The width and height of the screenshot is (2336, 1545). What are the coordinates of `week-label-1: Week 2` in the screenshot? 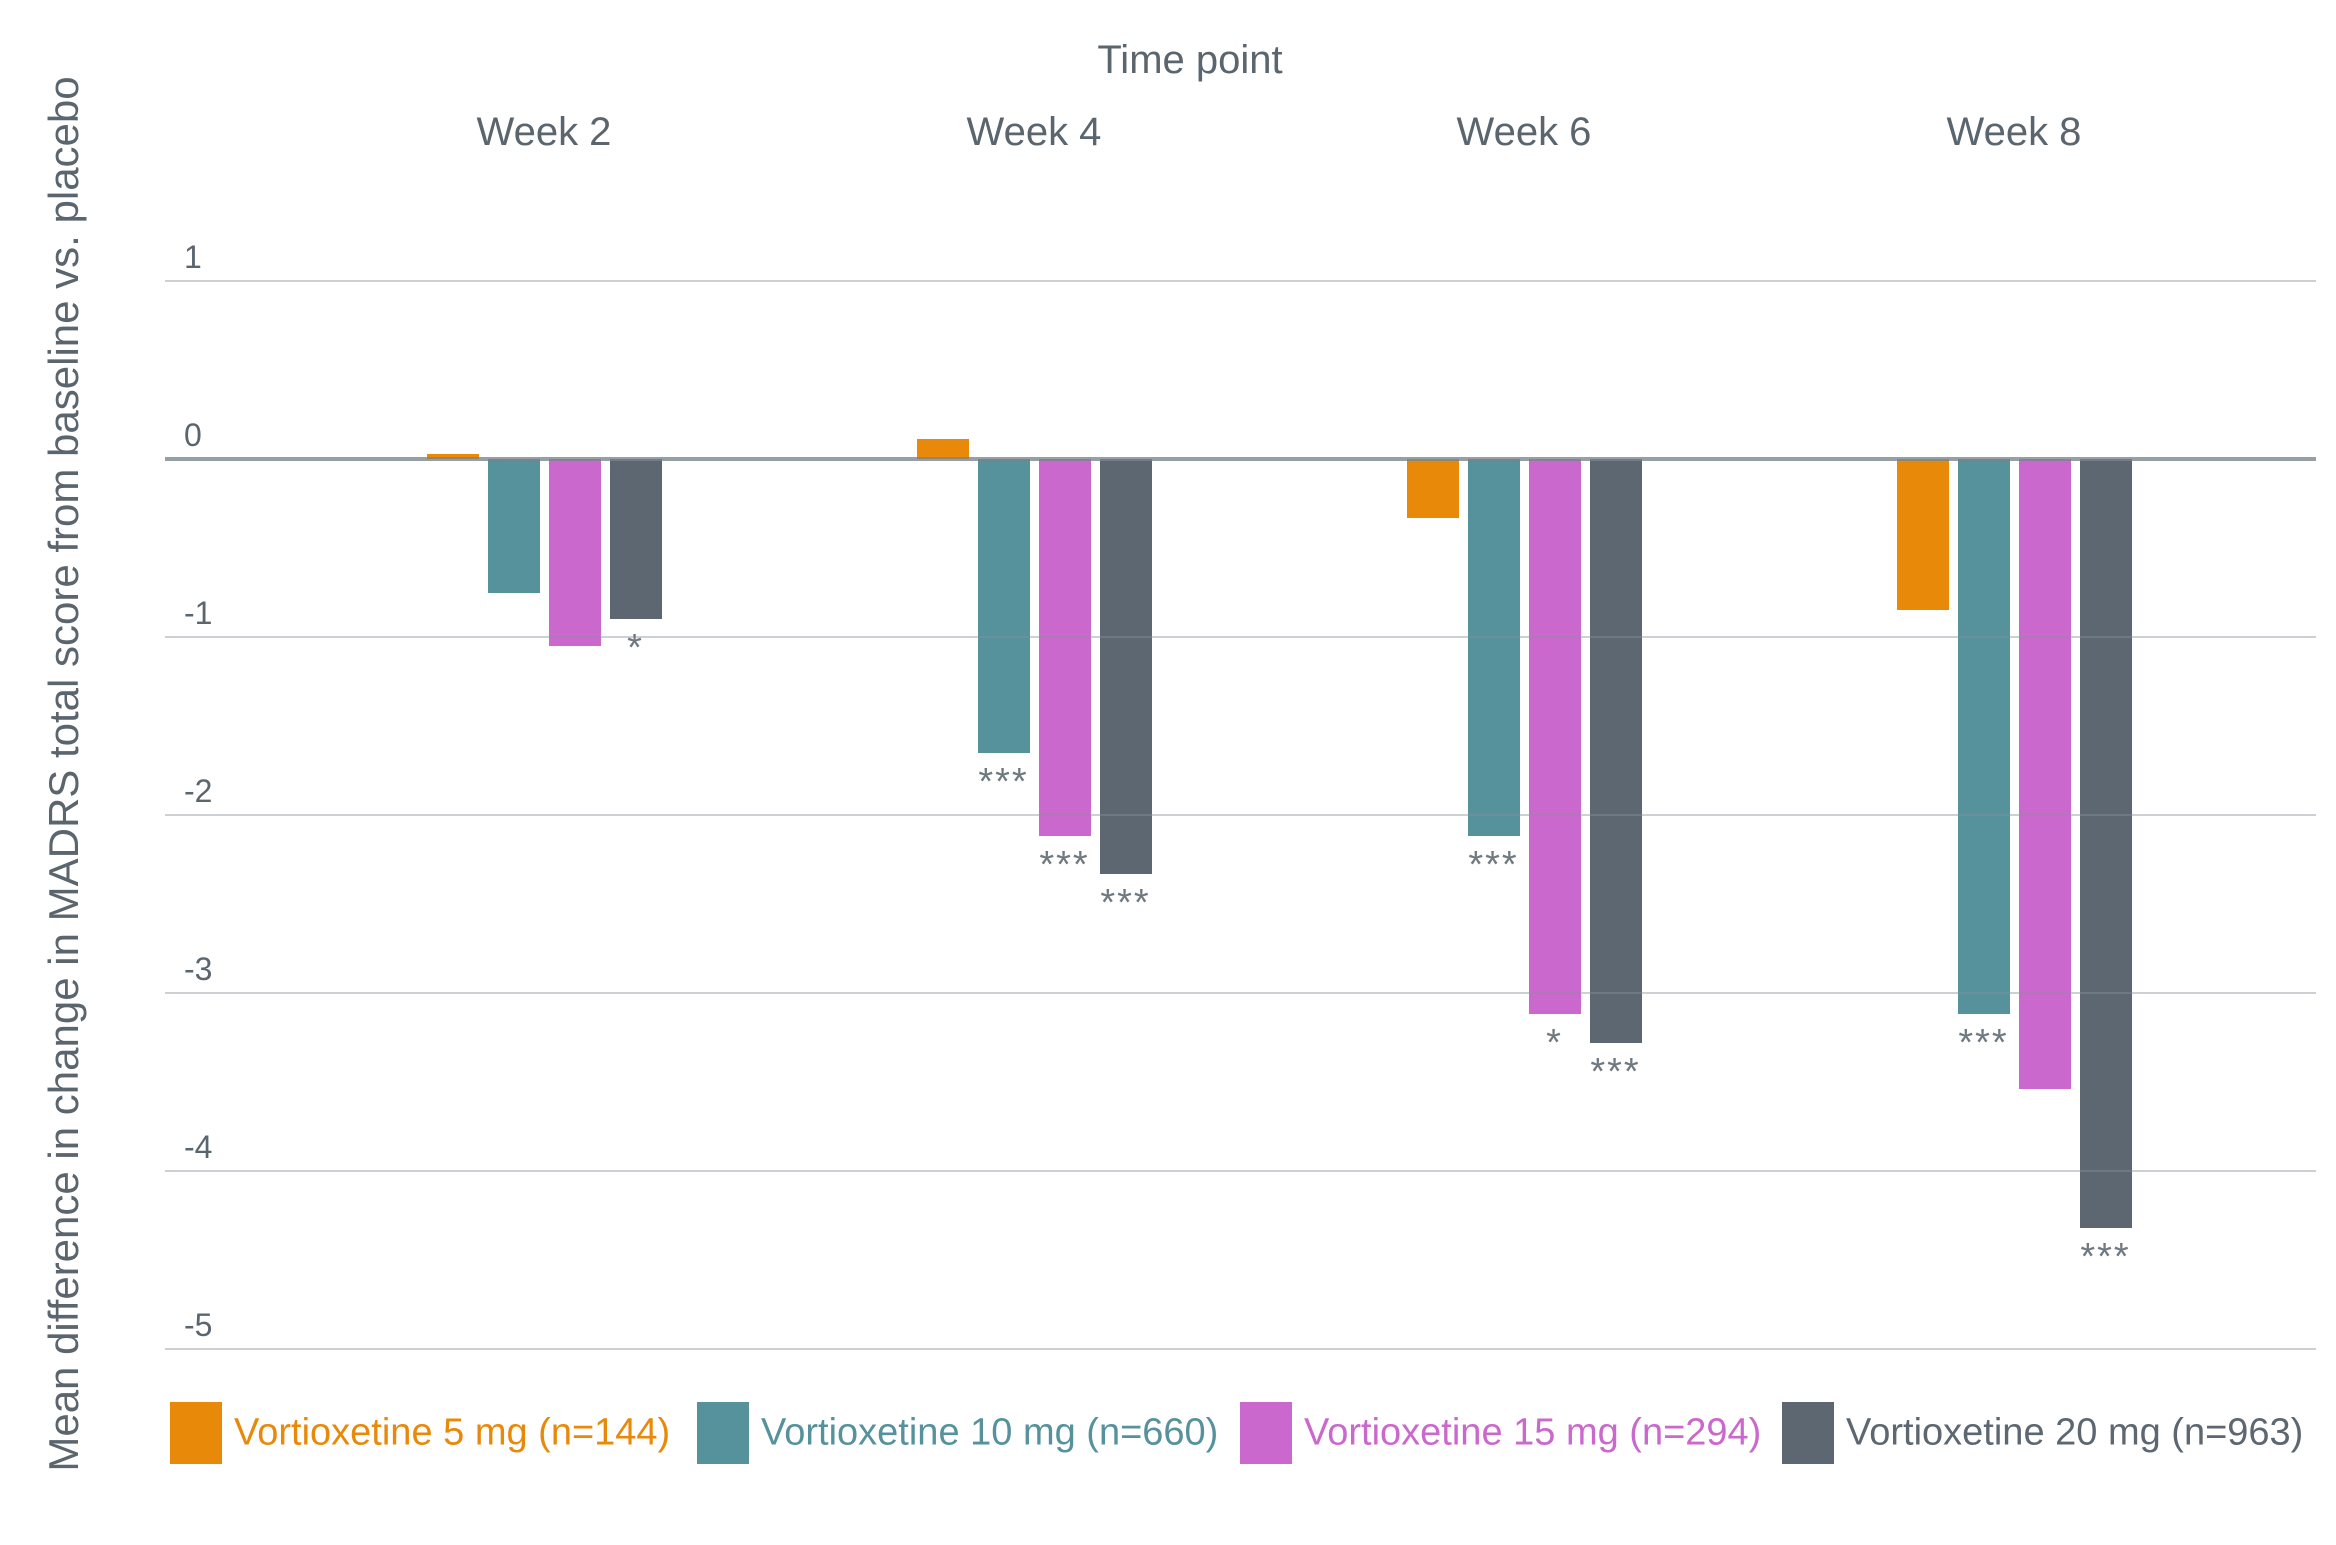 It's located at (544, 132).